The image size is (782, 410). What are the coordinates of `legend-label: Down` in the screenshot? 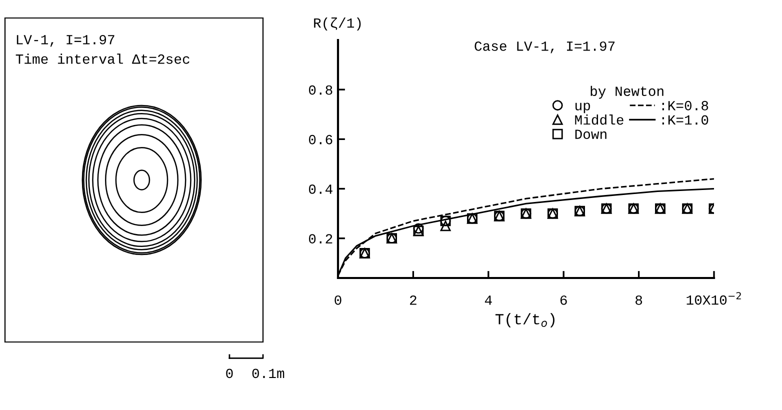 It's located at (590, 135).